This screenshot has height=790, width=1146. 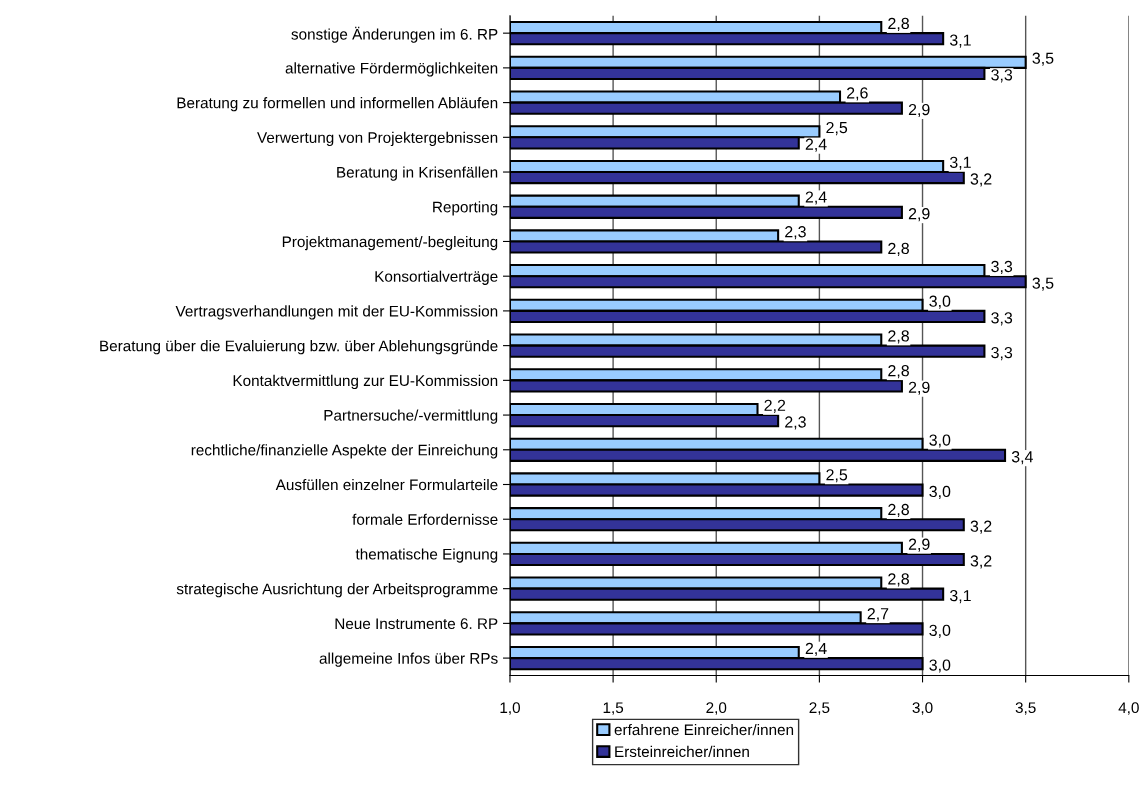 I want to click on y-tick-label: Verwertung von Projektergebnissen, so click(x=377, y=139).